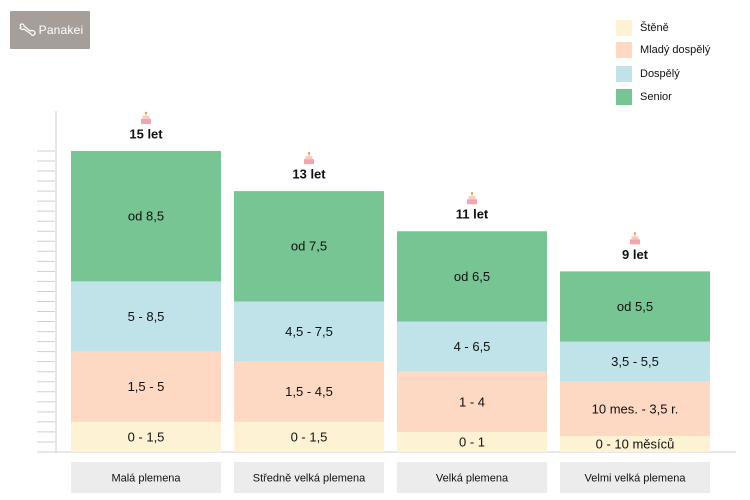 The width and height of the screenshot is (750, 500). I want to click on segment-label-2-2: 1,5 - 4,5, so click(309, 391).